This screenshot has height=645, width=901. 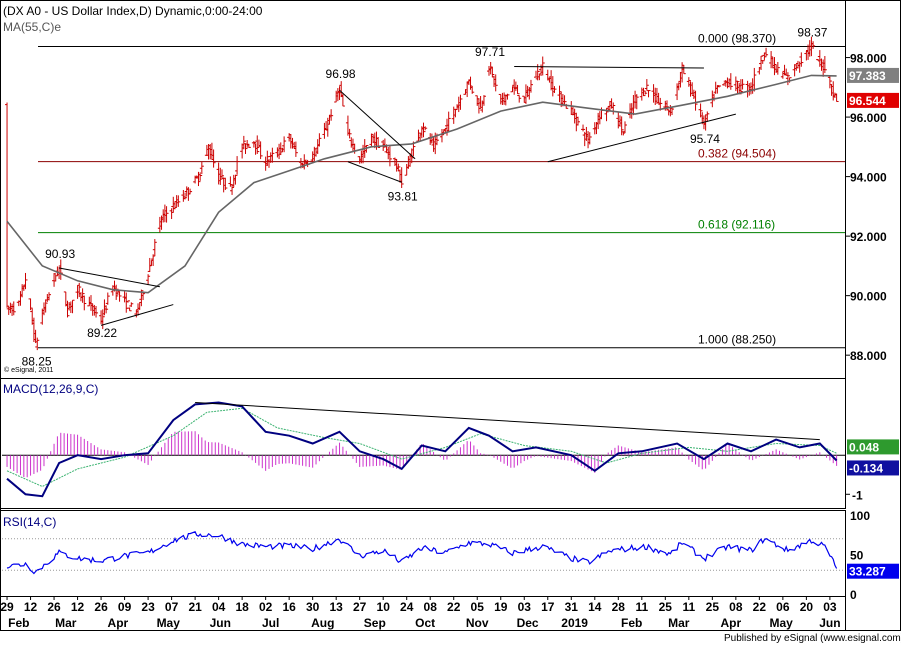 I want to click on x-day-label: 04, so click(x=219, y=607).